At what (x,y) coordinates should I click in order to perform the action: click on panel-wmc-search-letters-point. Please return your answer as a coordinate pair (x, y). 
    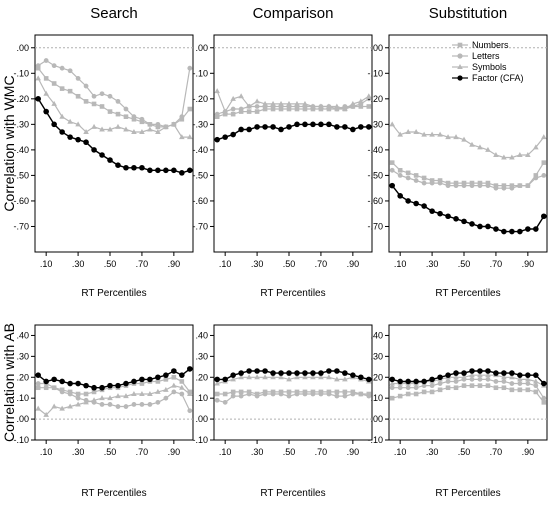
    Looking at the image, I should click on (110, 96).